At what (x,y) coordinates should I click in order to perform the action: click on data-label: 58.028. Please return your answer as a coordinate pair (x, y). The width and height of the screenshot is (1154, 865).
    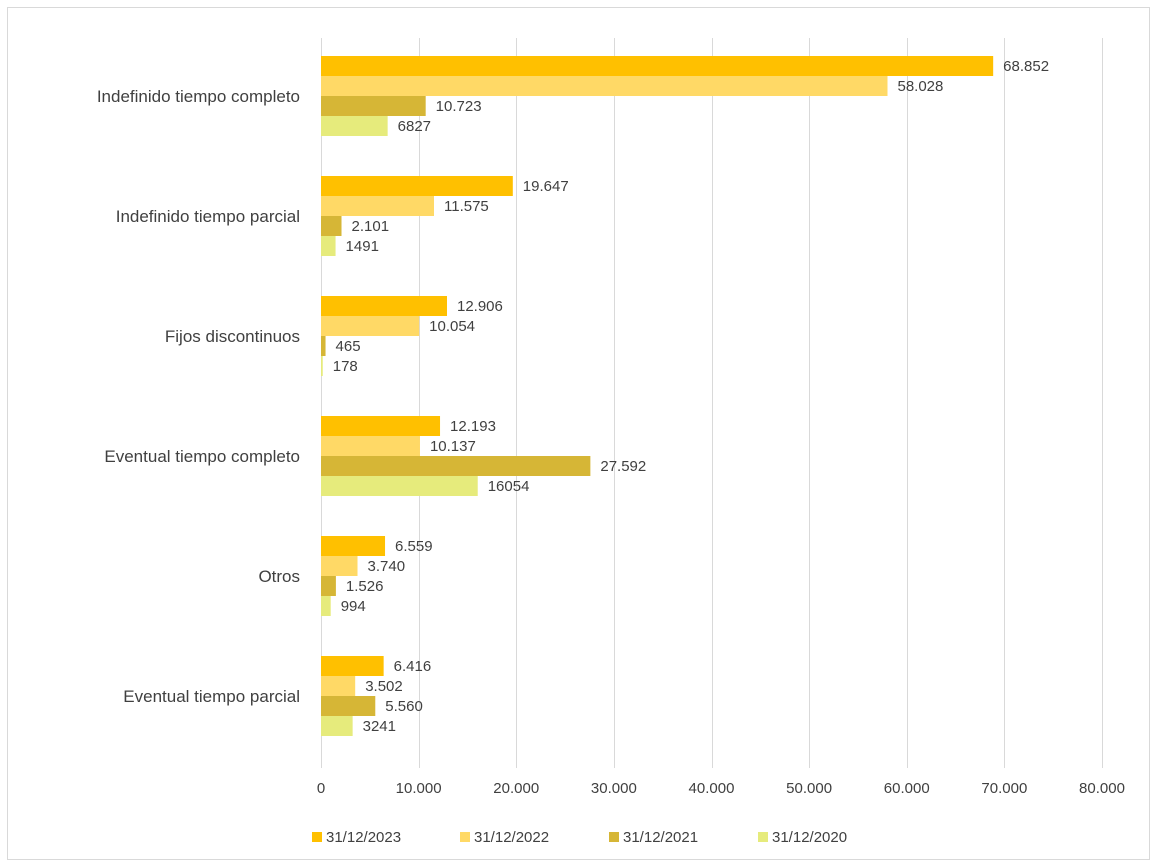
    Looking at the image, I should click on (920, 86).